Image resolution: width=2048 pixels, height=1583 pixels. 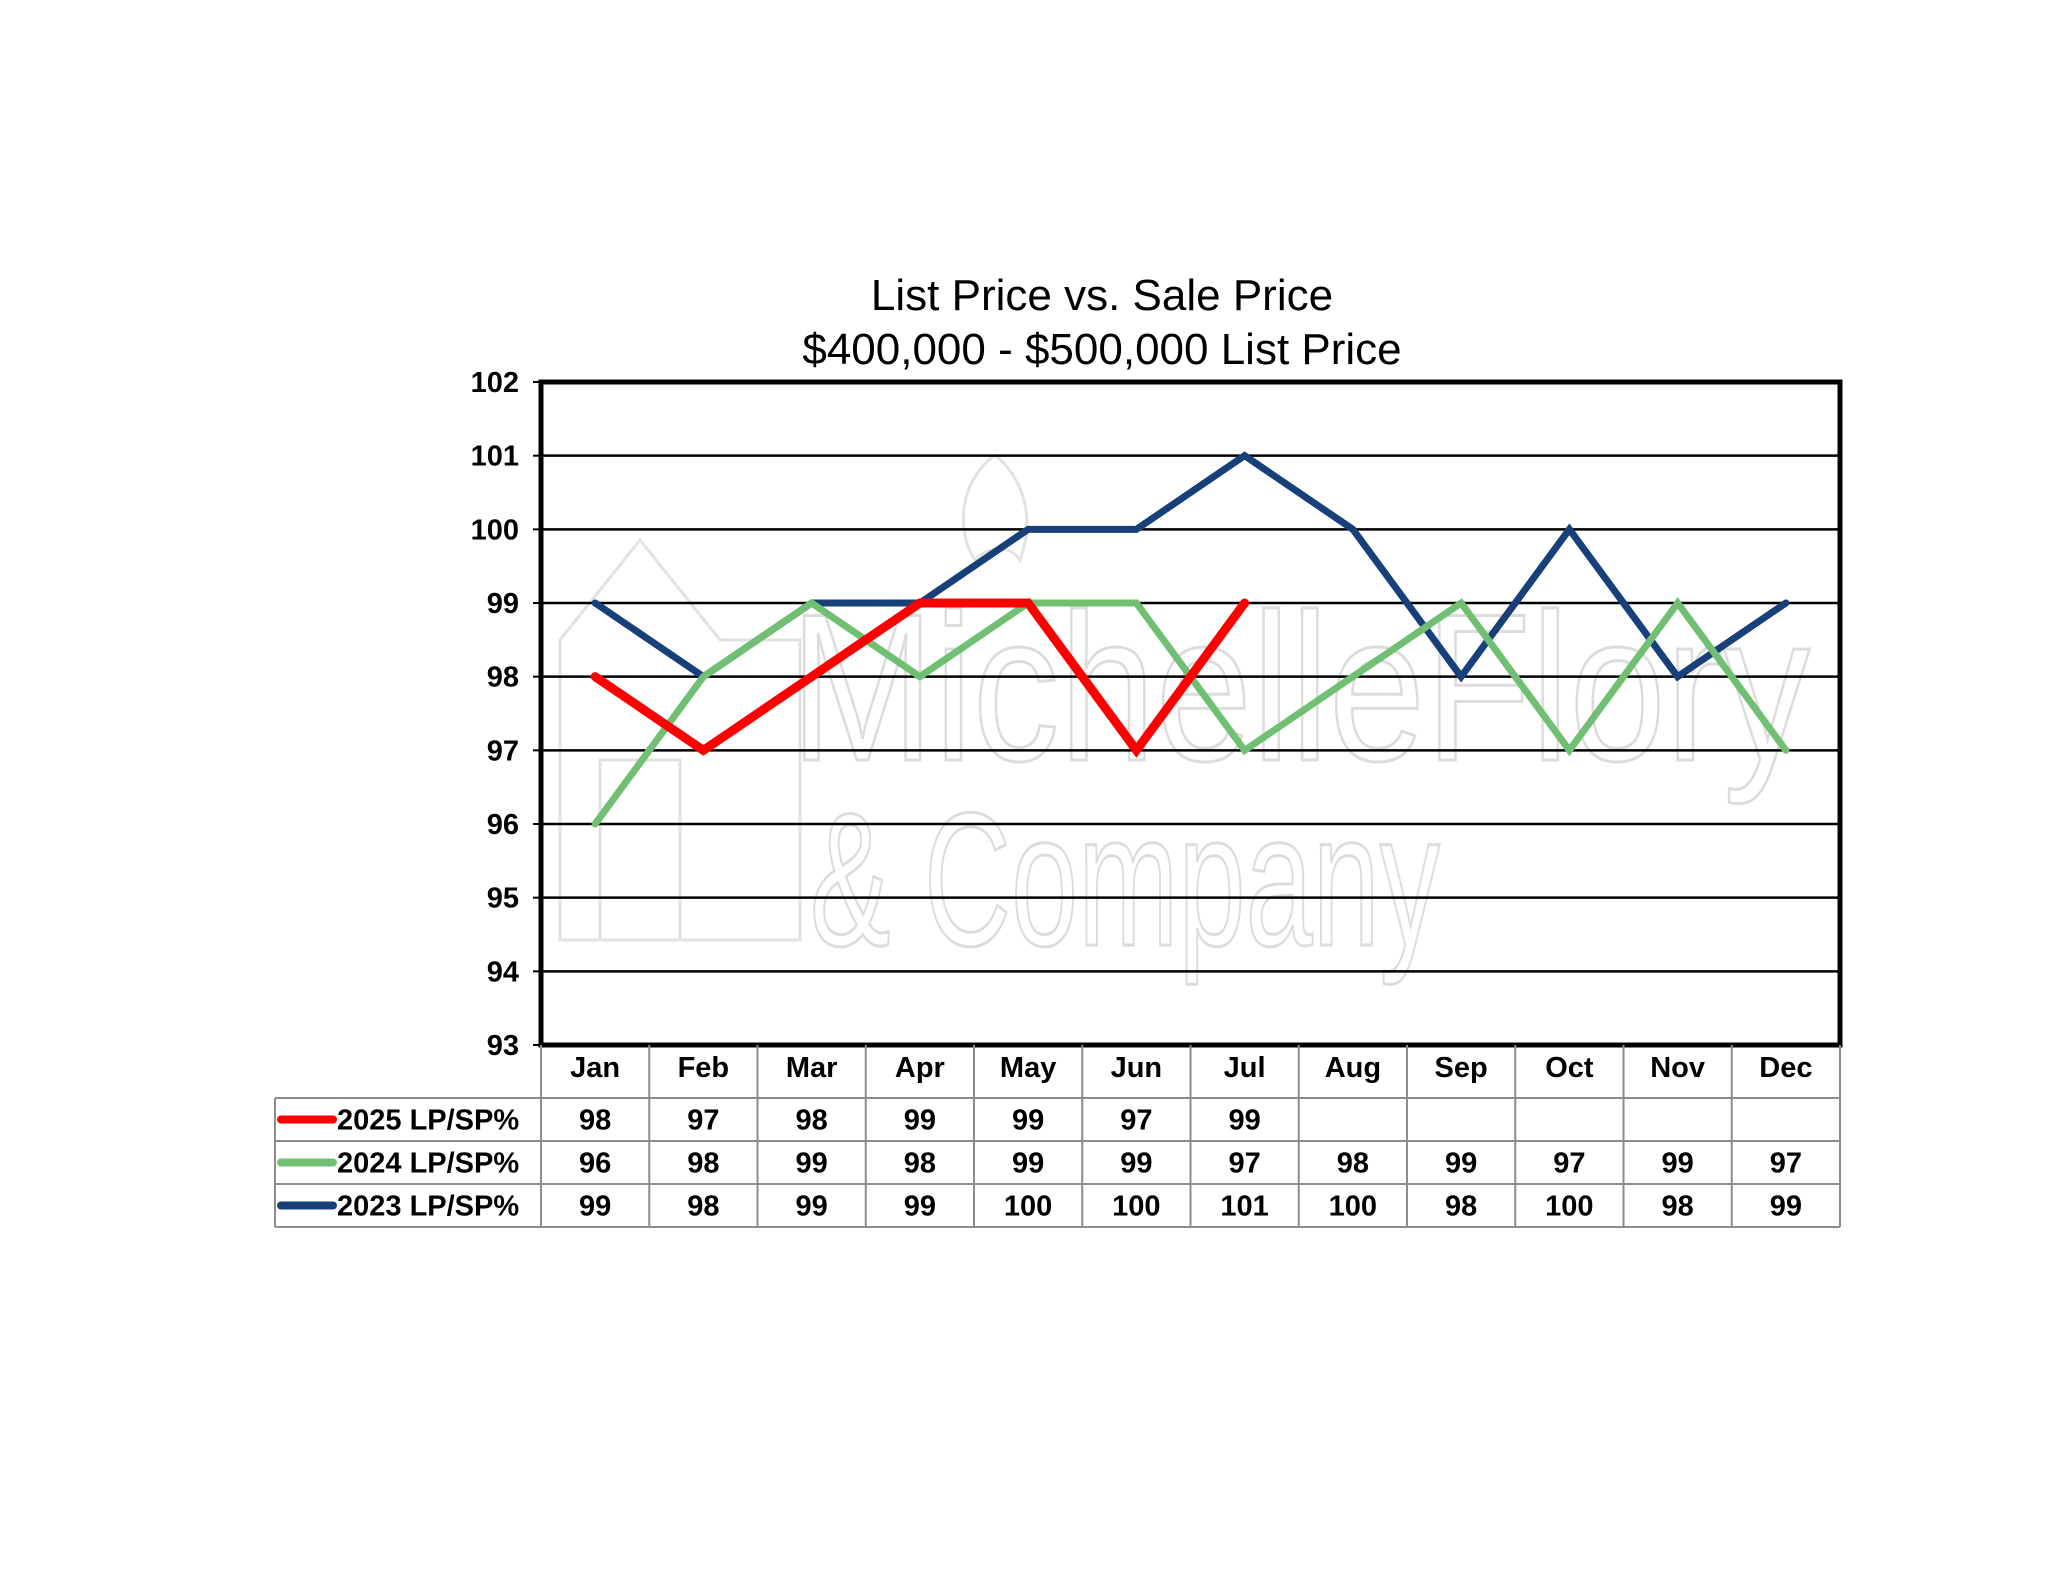 I want to click on y-tick-label: 99, so click(x=503, y=604).